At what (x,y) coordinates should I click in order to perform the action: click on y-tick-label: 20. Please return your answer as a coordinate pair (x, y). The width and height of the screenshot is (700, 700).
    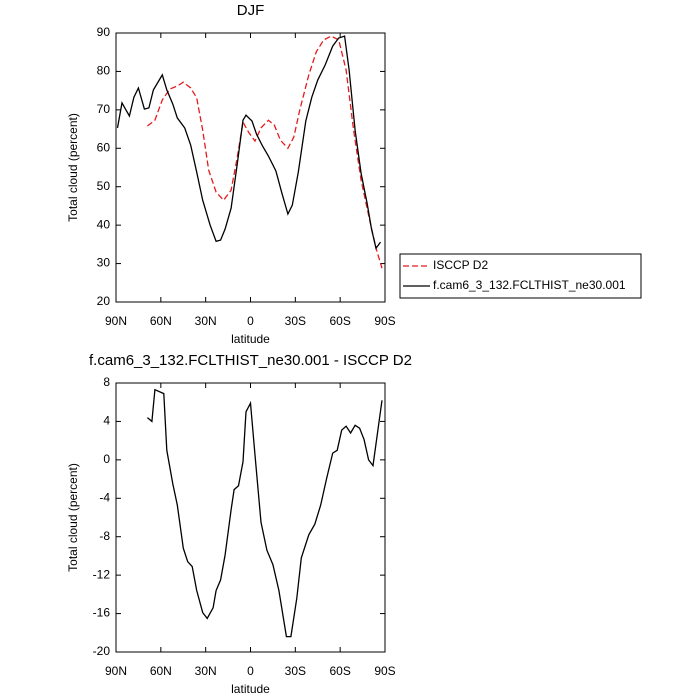
    Looking at the image, I should click on (104, 301).